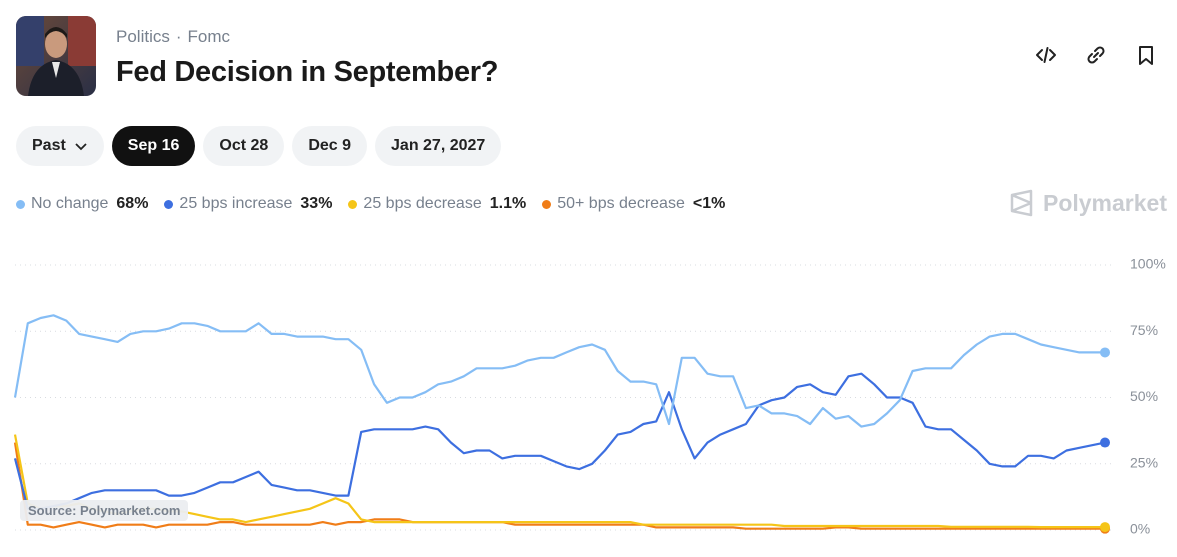 Image resolution: width=1177 pixels, height=557 pixels. I want to click on category: Politics, so click(143, 36).